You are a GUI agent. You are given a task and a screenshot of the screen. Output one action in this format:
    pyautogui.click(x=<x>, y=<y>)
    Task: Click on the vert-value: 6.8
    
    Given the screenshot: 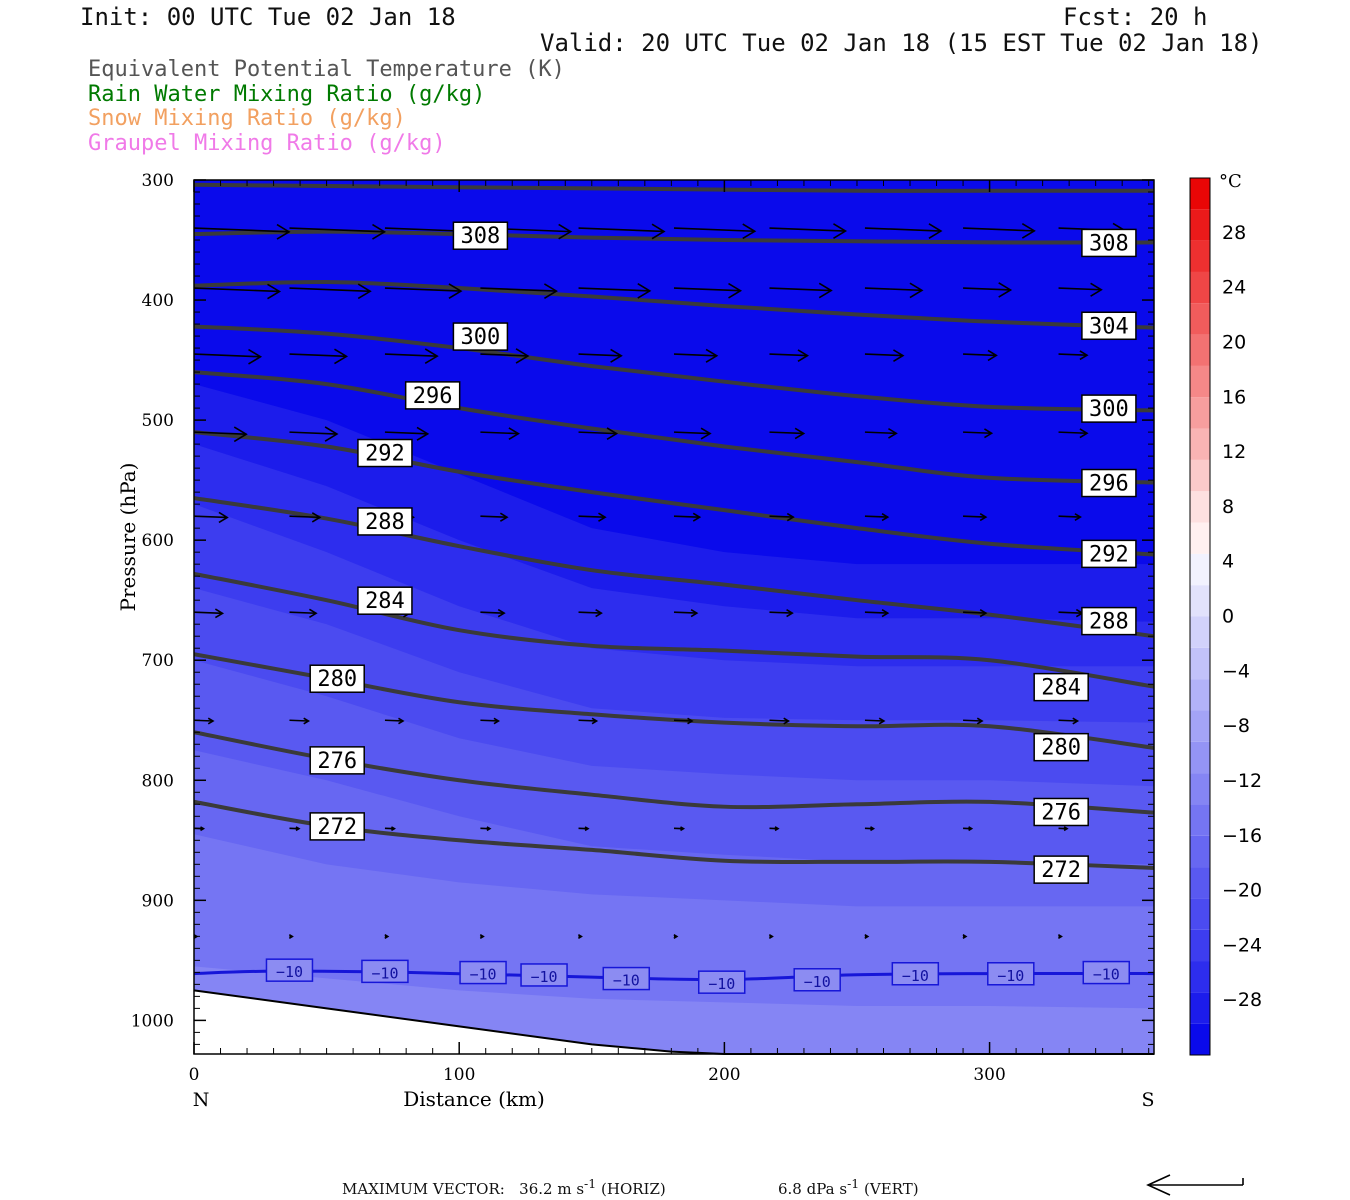 What is the action you would take?
    pyautogui.click(x=790, y=1189)
    